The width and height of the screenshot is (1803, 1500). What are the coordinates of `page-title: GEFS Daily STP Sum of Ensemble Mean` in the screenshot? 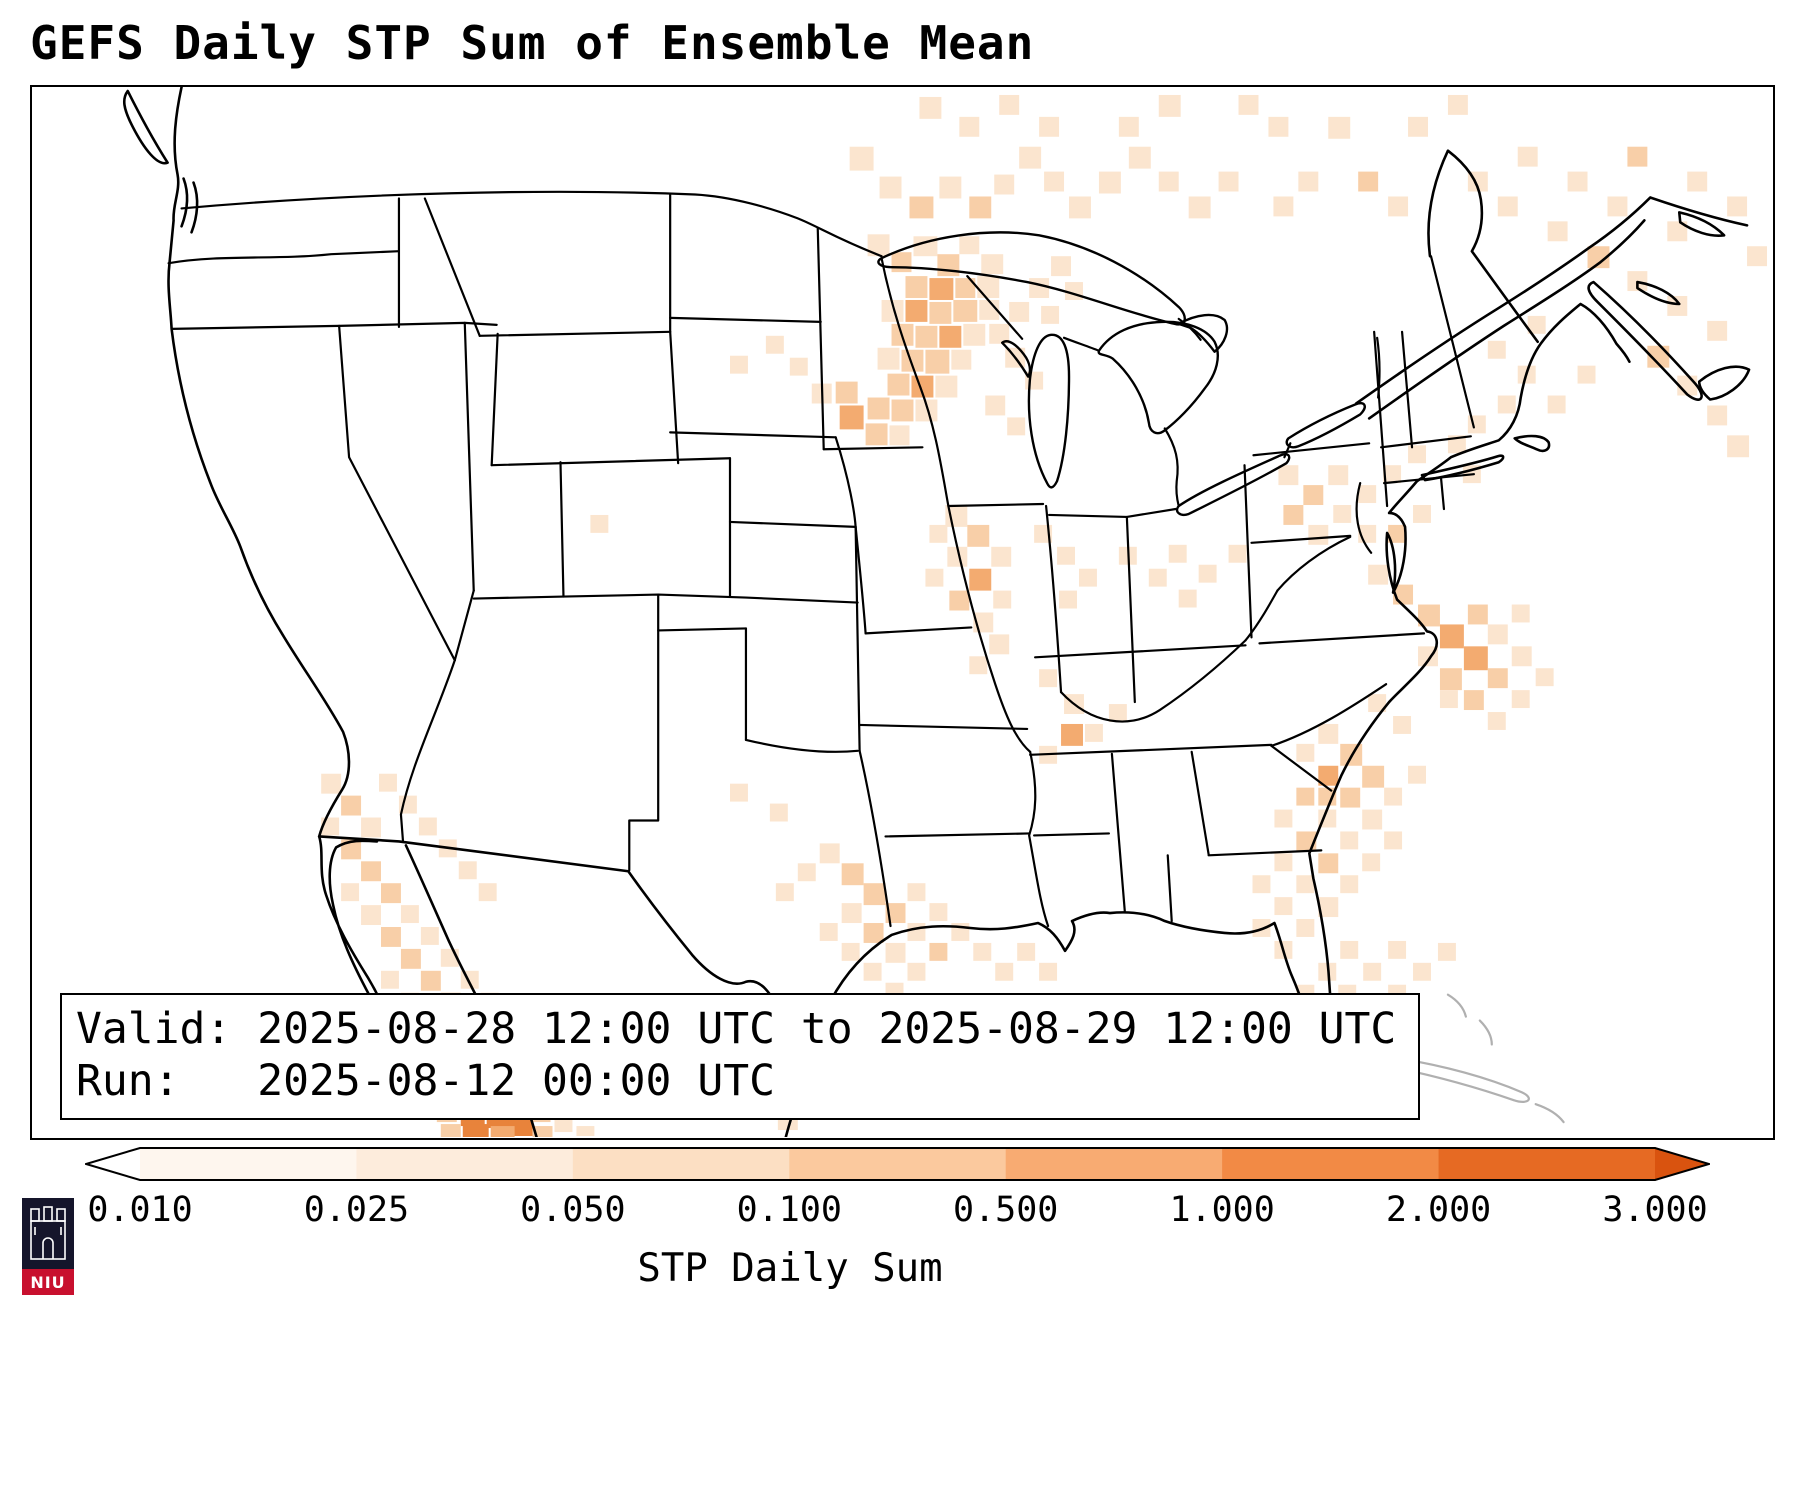 It's located at (532, 43).